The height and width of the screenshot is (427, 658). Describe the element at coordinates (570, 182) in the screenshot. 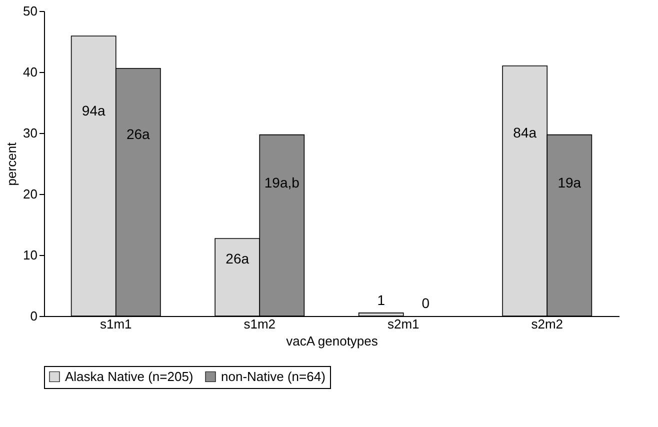

I see `annotation: 19a` at that location.